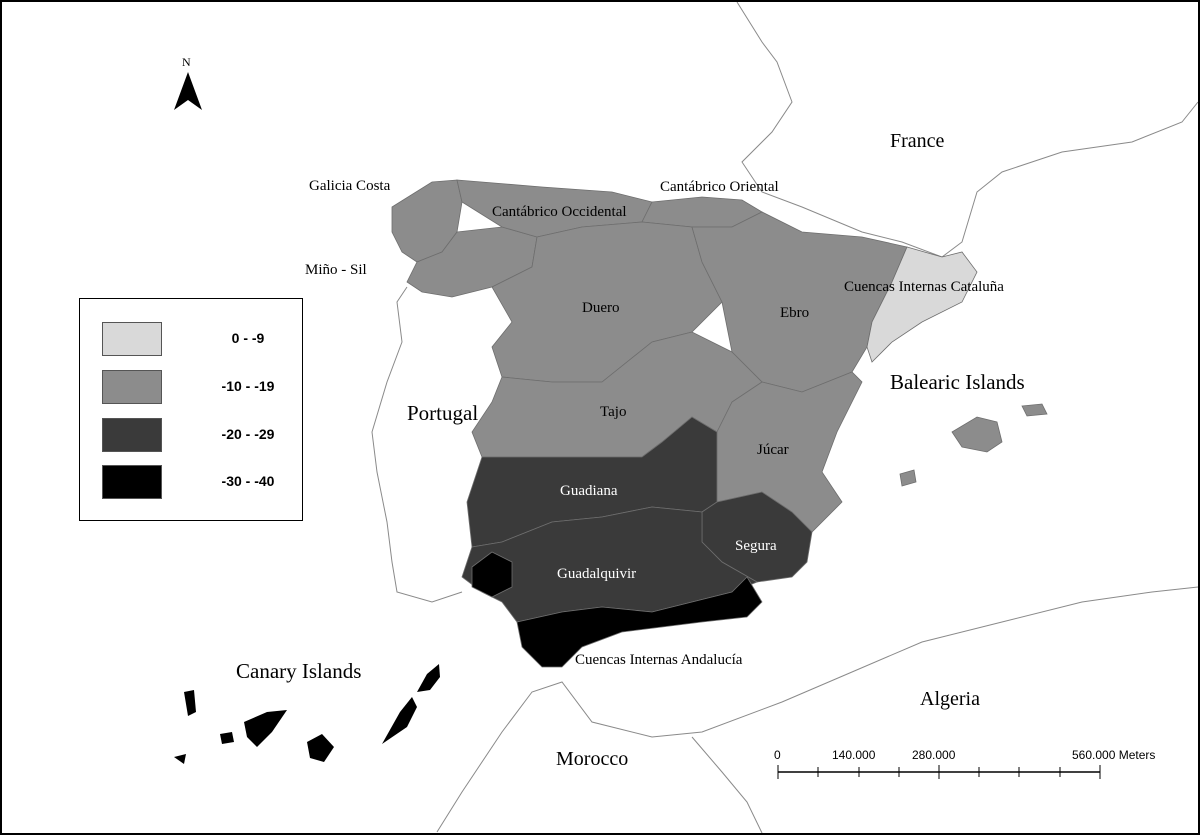 The image size is (1200, 835). What do you see at coordinates (248, 434) in the screenshot?
I see `legend-label: -20 - -29` at bounding box center [248, 434].